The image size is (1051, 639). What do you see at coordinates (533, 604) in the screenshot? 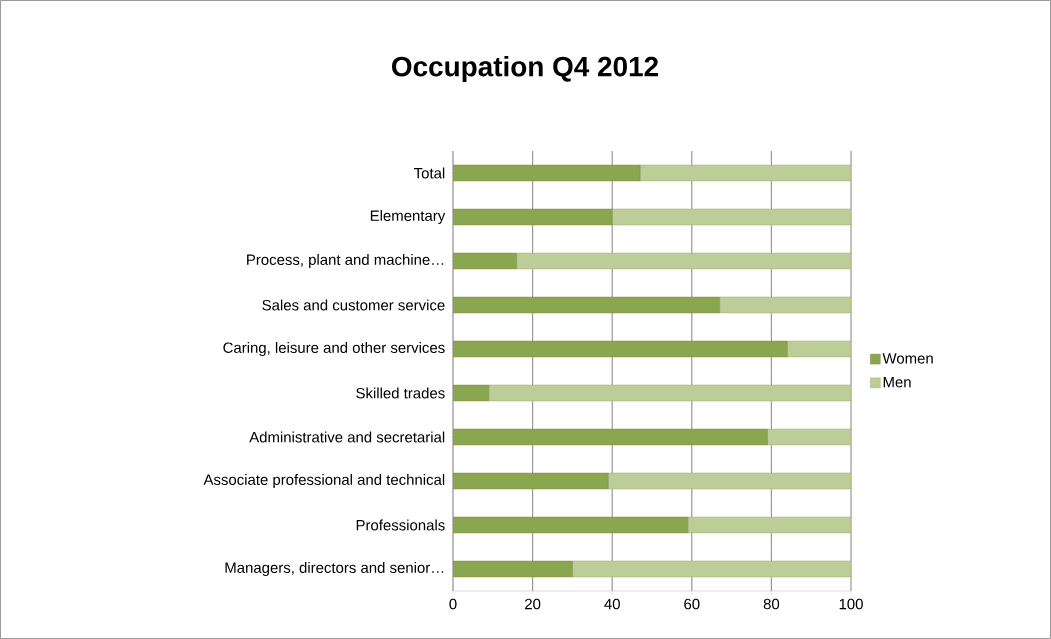
I see `x-tick-label: 20` at bounding box center [533, 604].